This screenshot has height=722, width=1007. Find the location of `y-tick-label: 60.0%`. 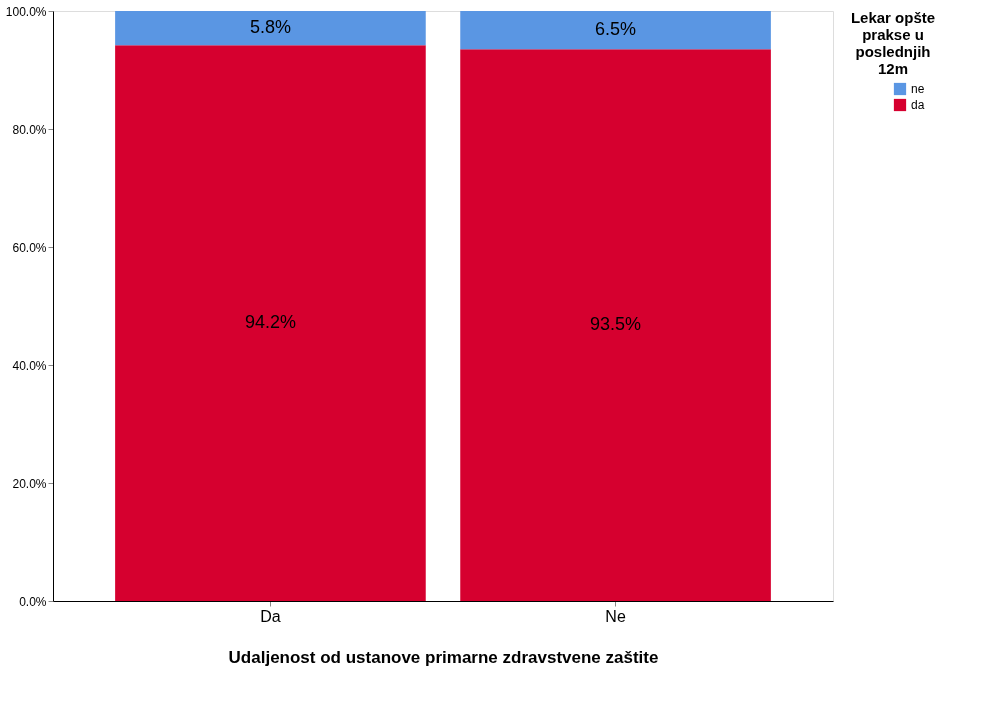

y-tick-label: 60.0% is located at coordinates (29, 247).